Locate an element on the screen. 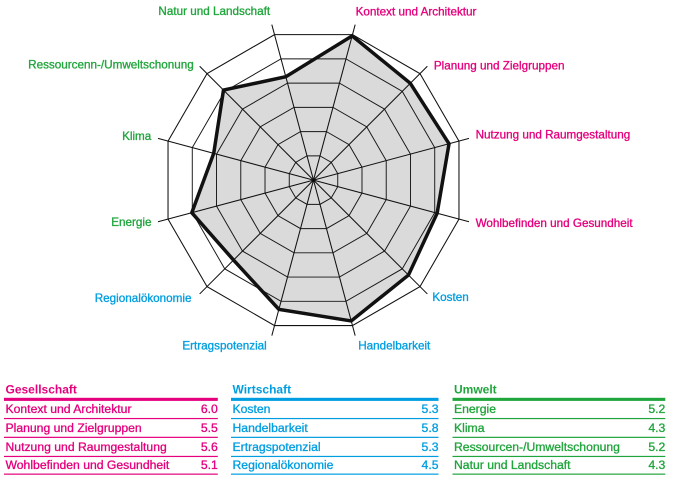 Image resolution: width=673 pixels, height=484 pixels. svg-text: 5.6 is located at coordinates (209, 447).